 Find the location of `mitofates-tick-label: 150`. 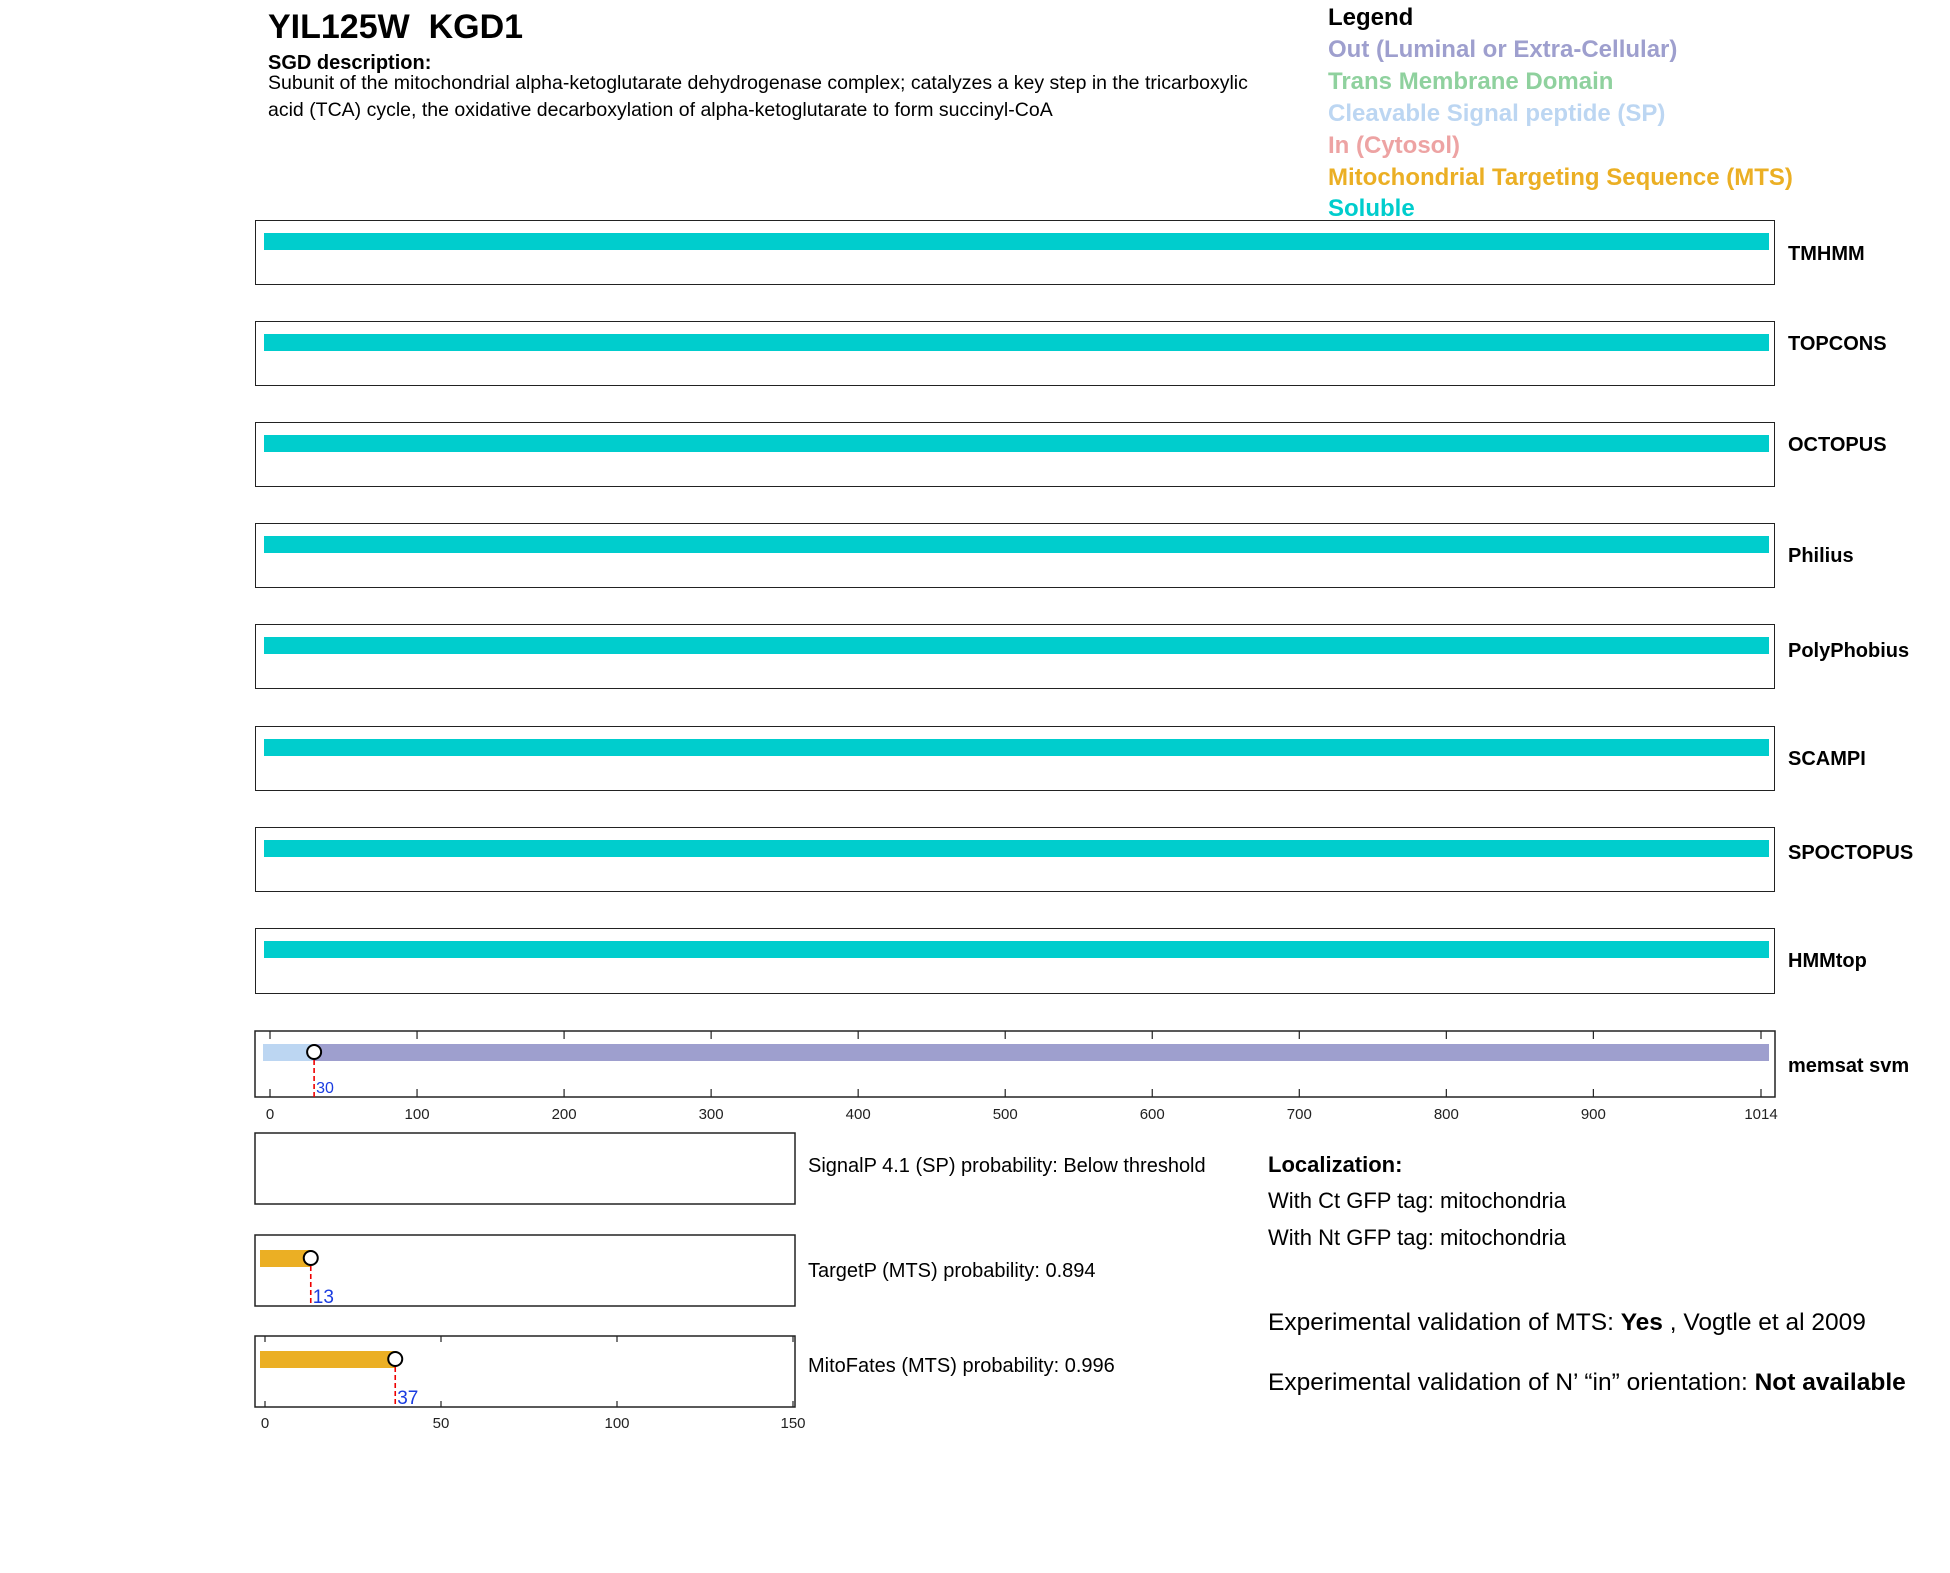

mitofates-tick-label: 150 is located at coordinates (792, 1423).